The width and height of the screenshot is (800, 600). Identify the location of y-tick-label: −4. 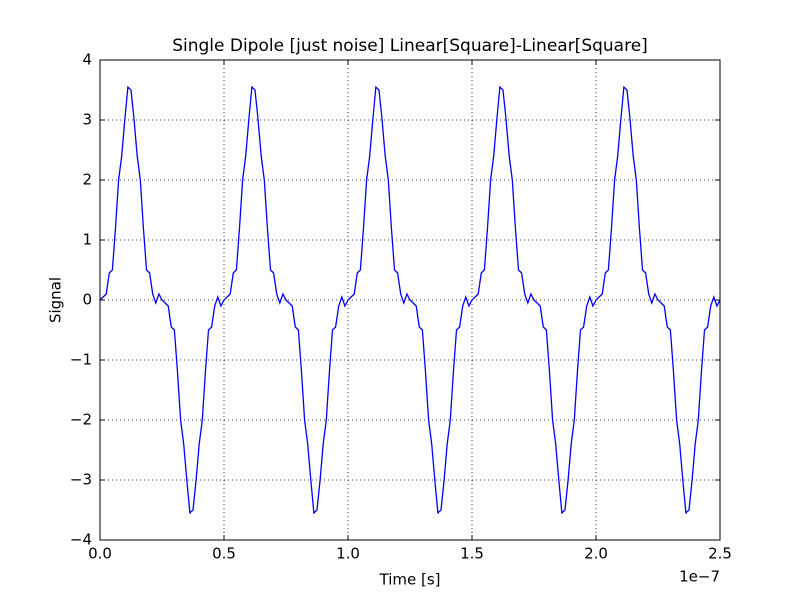
(81, 540).